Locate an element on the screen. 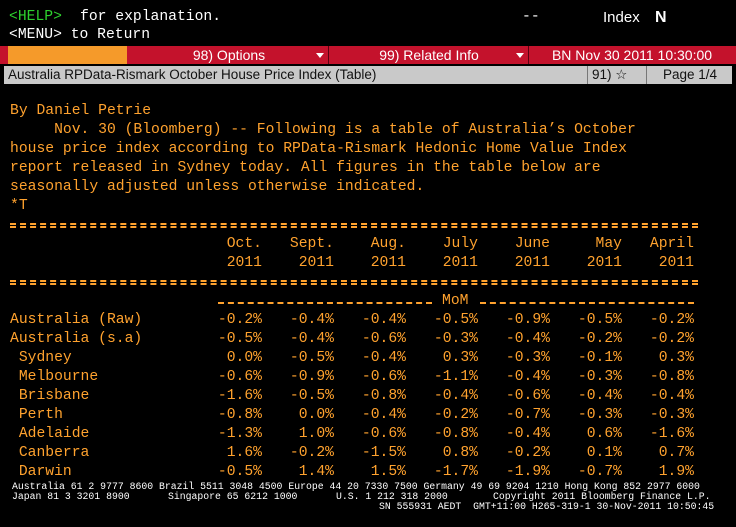 This screenshot has height=527, width=736. byline: By Daniel Petrie is located at coordinates (81, 111).